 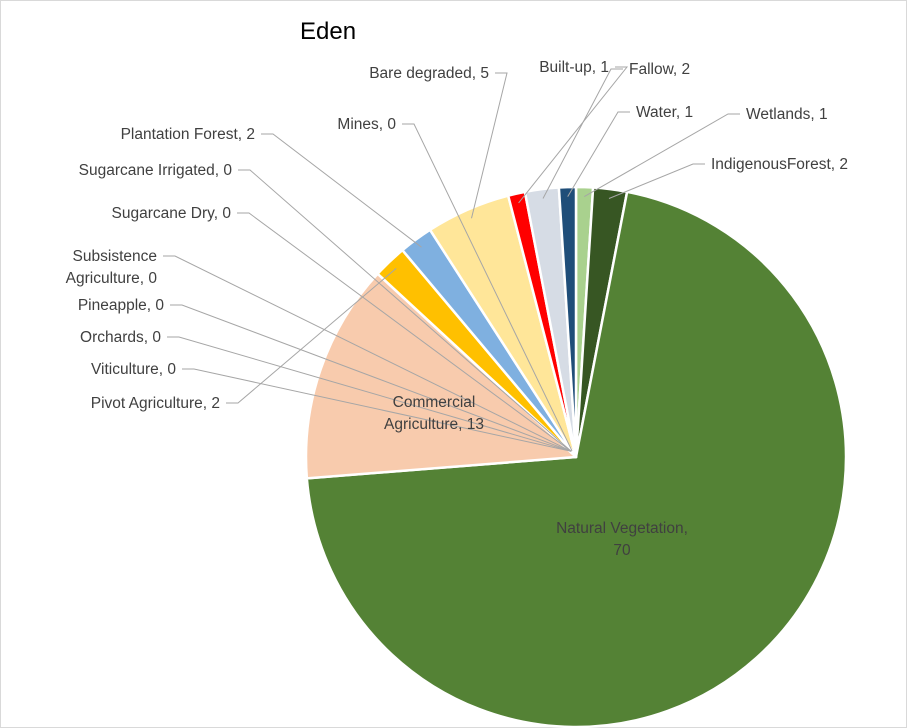 I want to click on leader-line-sugarcane-irrigated, so click(x=405, y=310).